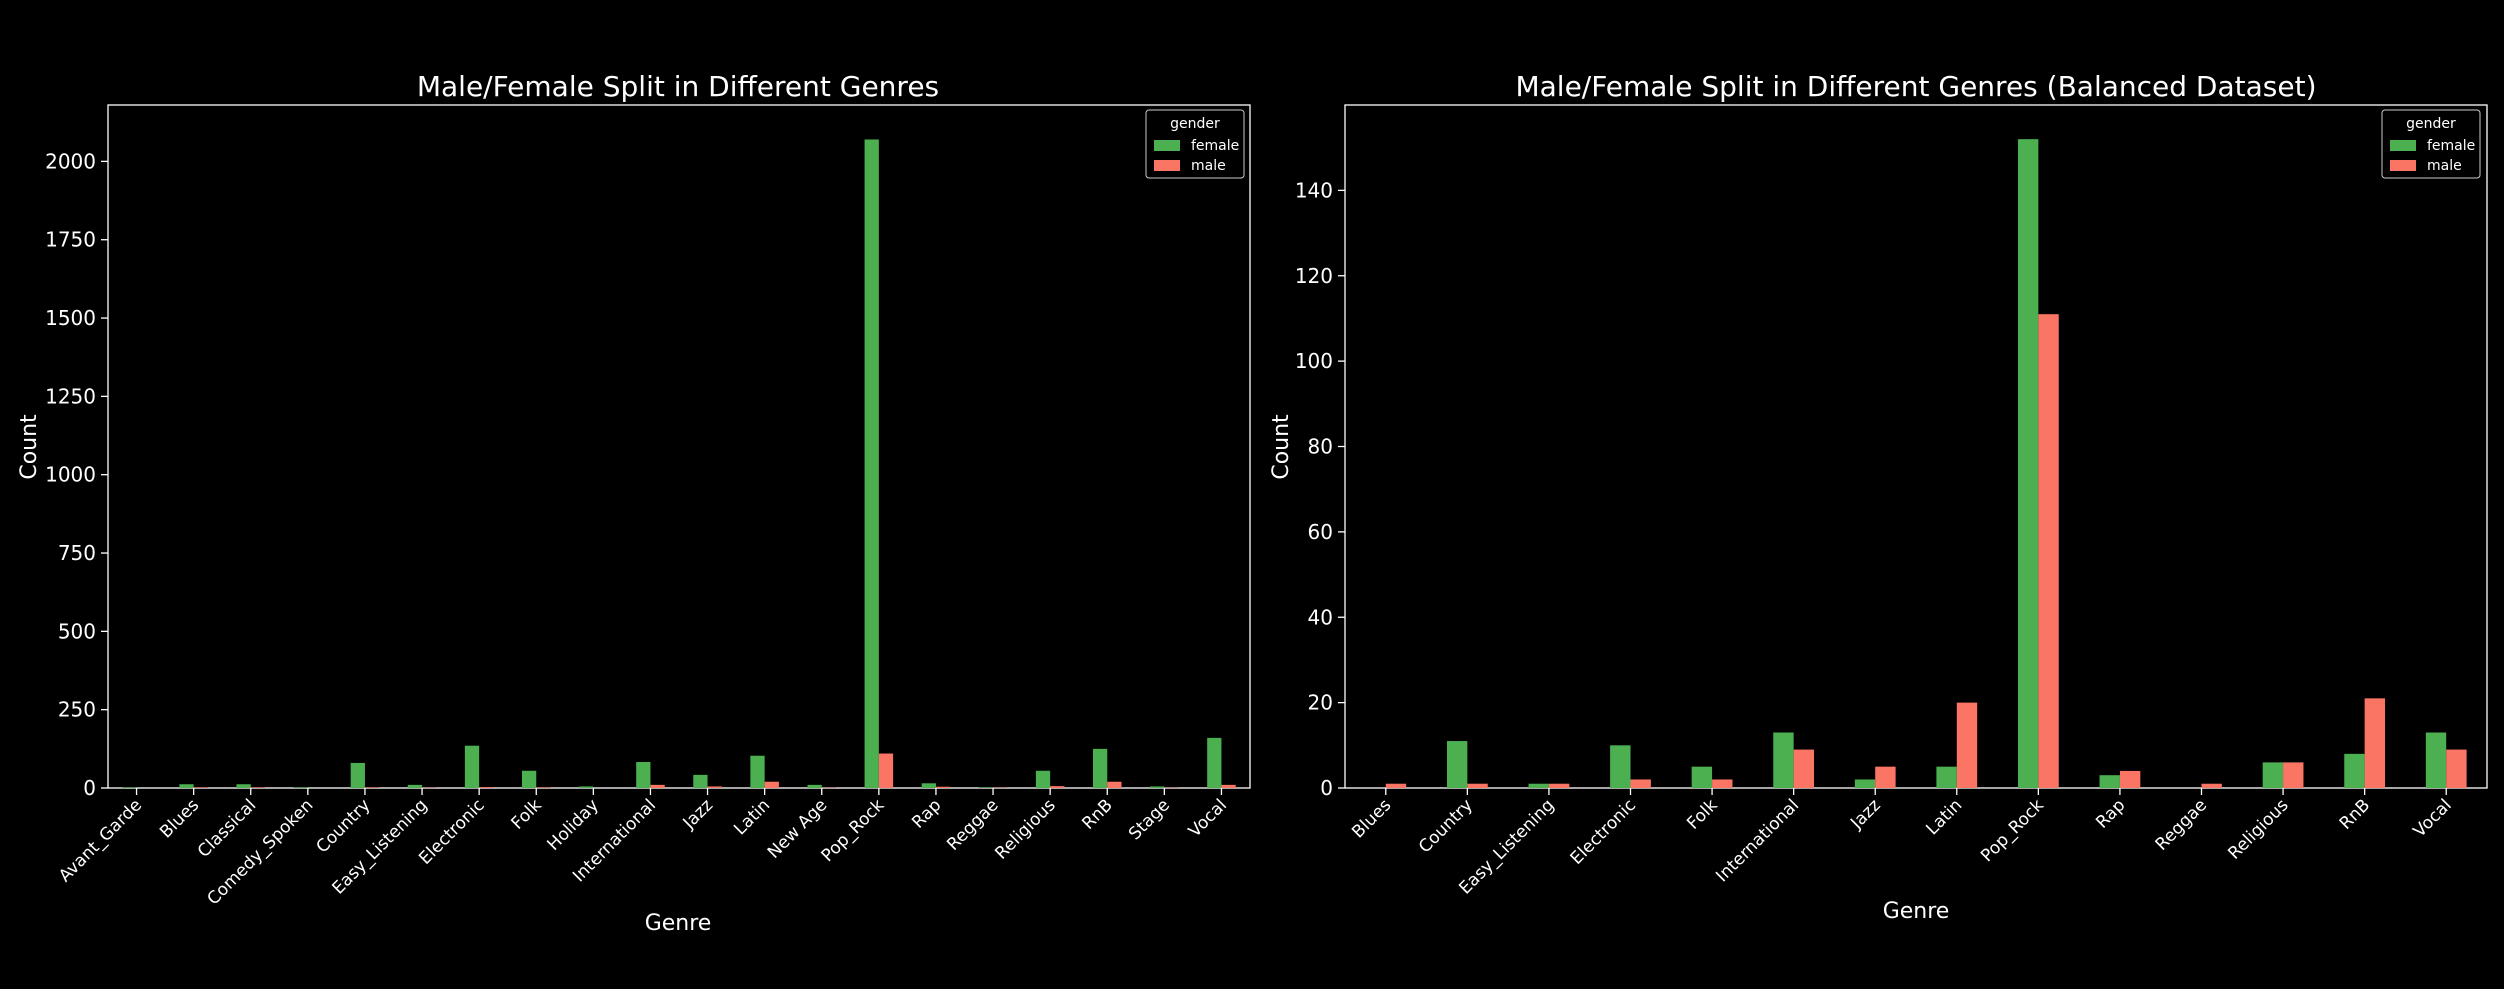 This screenshot has height=989, width=2504. What do you see at coordinates (678, 923) in the screenshot?
I see `chart-left-xlabel: Genre` at bounding box center [678, 923].